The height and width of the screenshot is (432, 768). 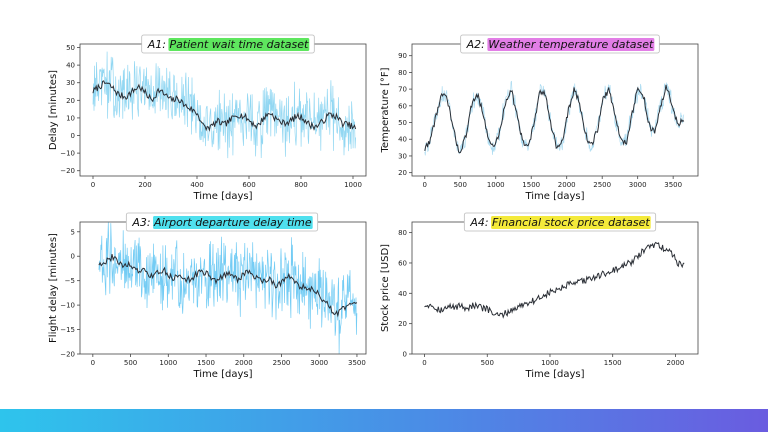 I want to click on chart-title-text: Financial stock price dataset, so click(x=571, y=222).